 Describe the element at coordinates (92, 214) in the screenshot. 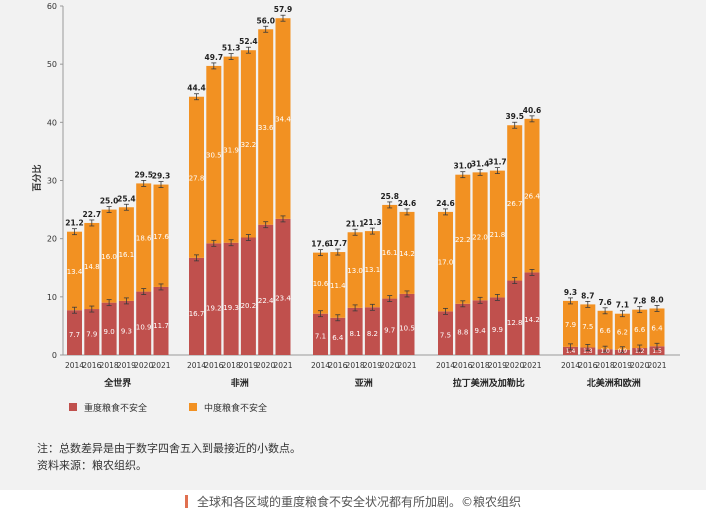

I see `total-value-label: 22.7` at that location.